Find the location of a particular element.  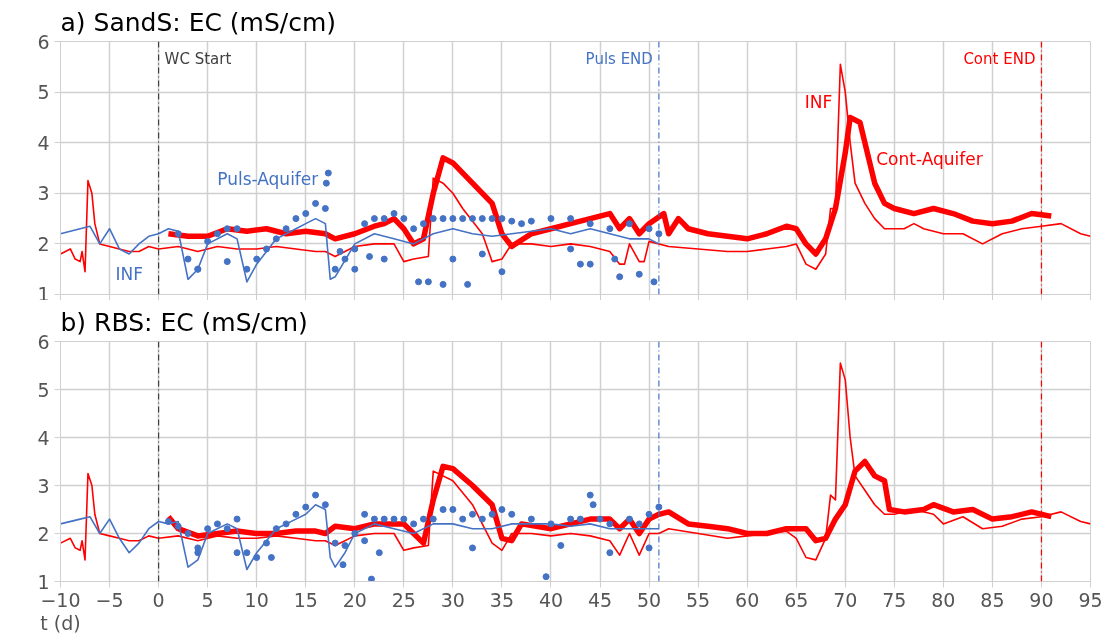

x-tick-label: 90 is located at coordinates (1041, 599).